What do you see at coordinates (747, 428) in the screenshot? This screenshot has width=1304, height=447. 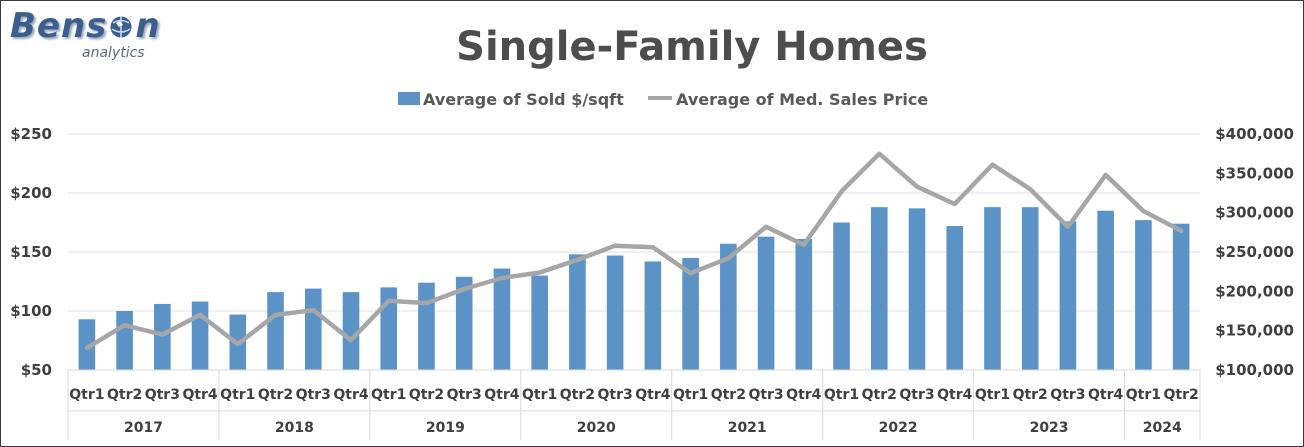 I see `x-year-label: 2021` at bounding box center [747, 428].